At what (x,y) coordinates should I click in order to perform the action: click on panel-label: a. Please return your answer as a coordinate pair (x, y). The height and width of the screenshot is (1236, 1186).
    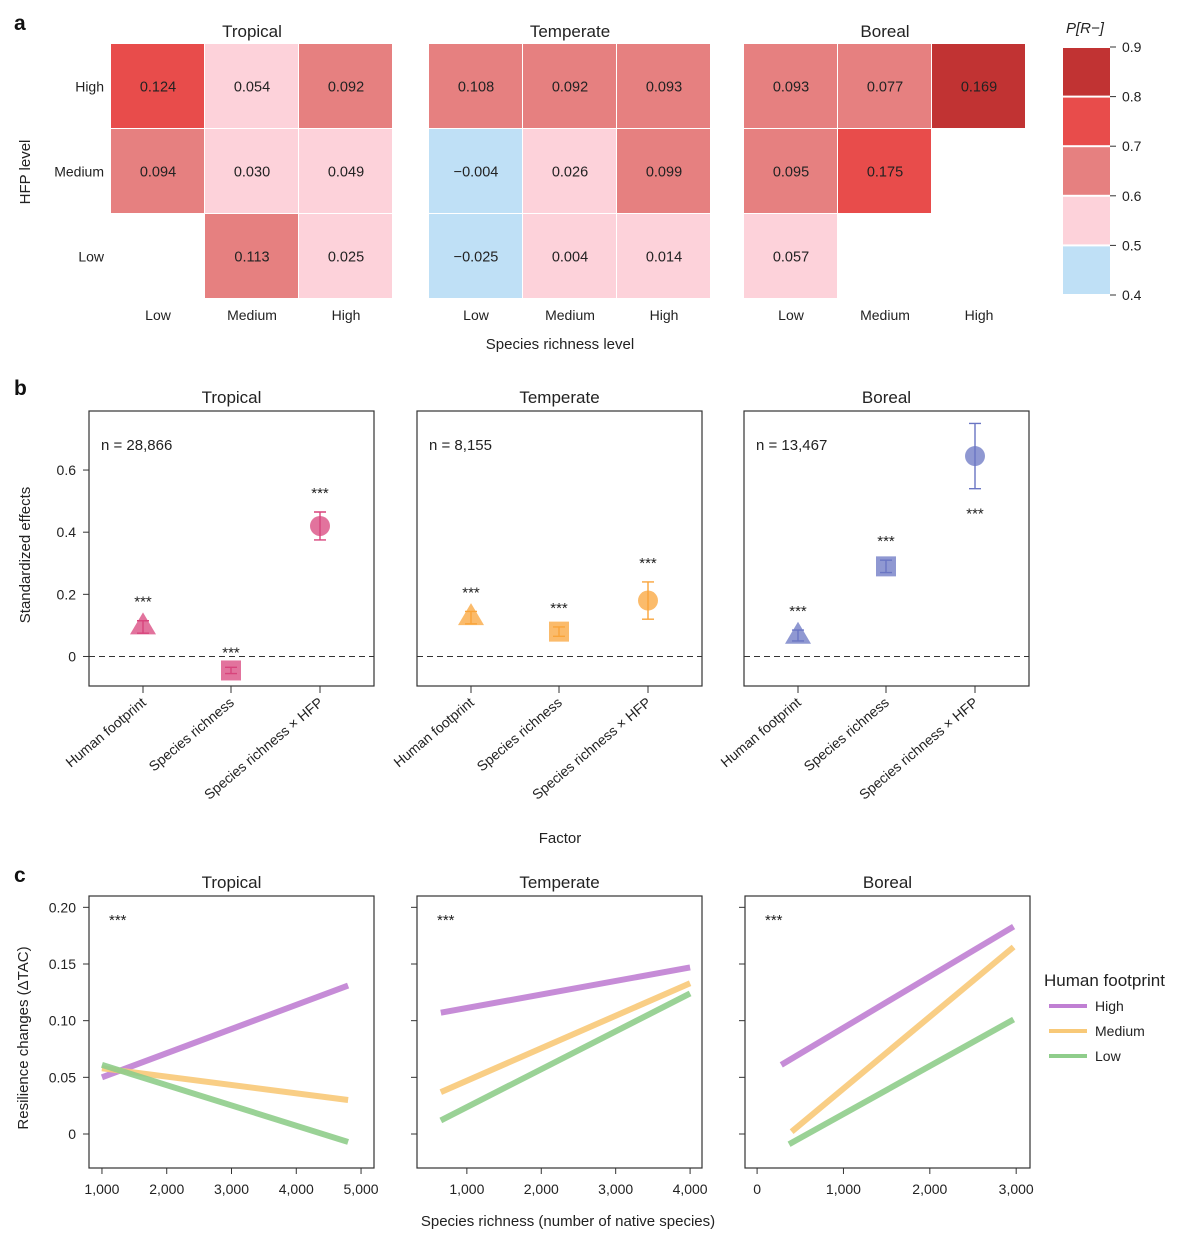
    Looking at the image, I should click on (20, 23).